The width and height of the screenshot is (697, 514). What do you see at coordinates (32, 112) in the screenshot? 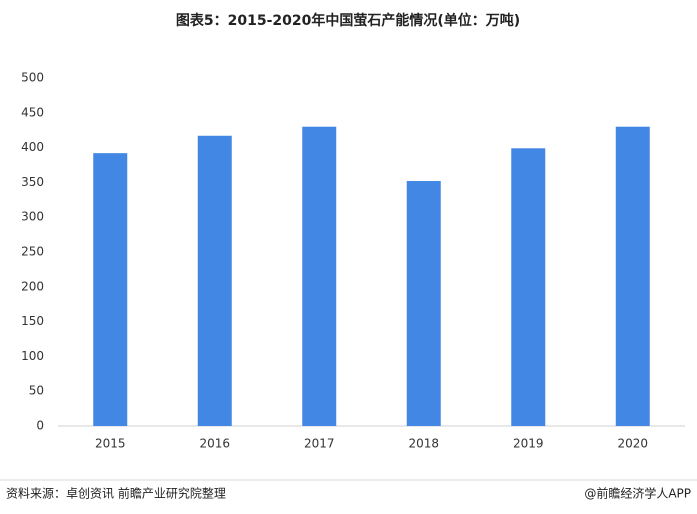
I see `y-tick-label: 450` at bounding box center [32, 112].